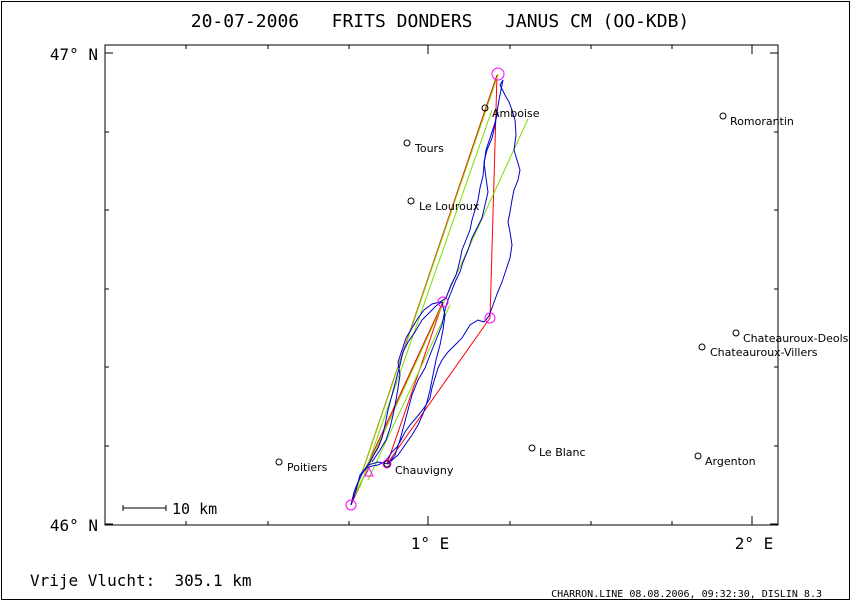 Image resolution: width=853 pixels, height=603 pixels. I want to click on place-marker-le-blanc, so click(532, 448).